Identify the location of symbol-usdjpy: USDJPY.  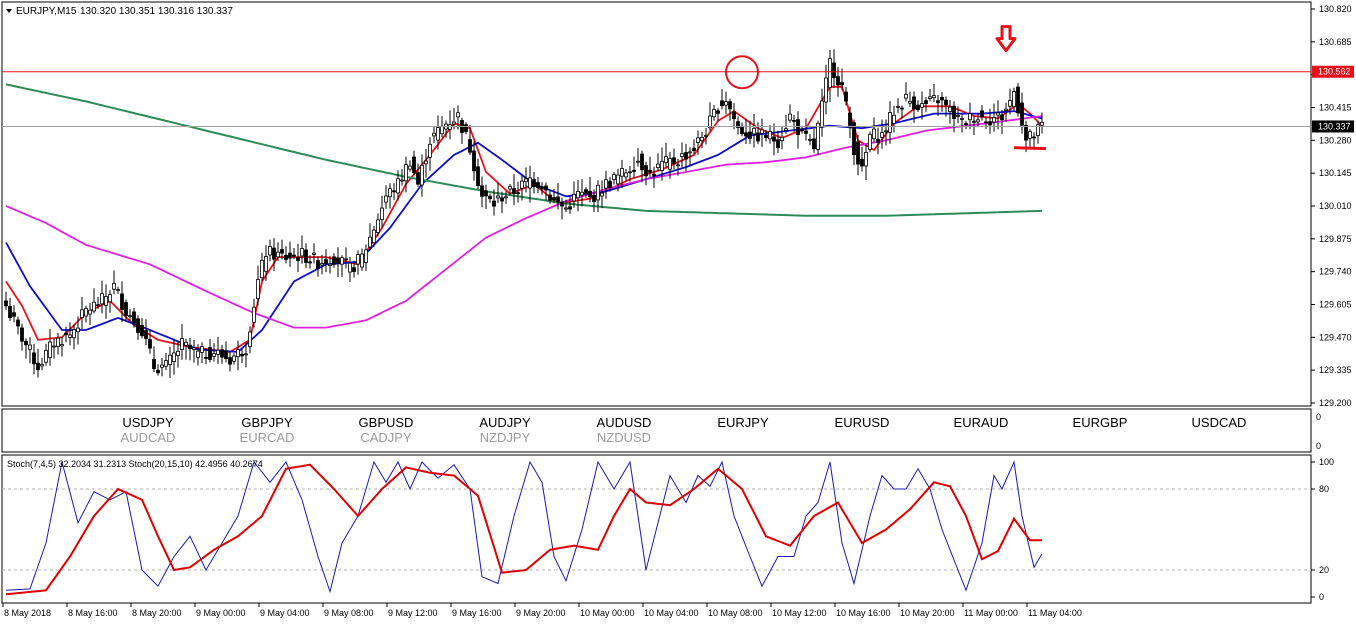
(148, 422).